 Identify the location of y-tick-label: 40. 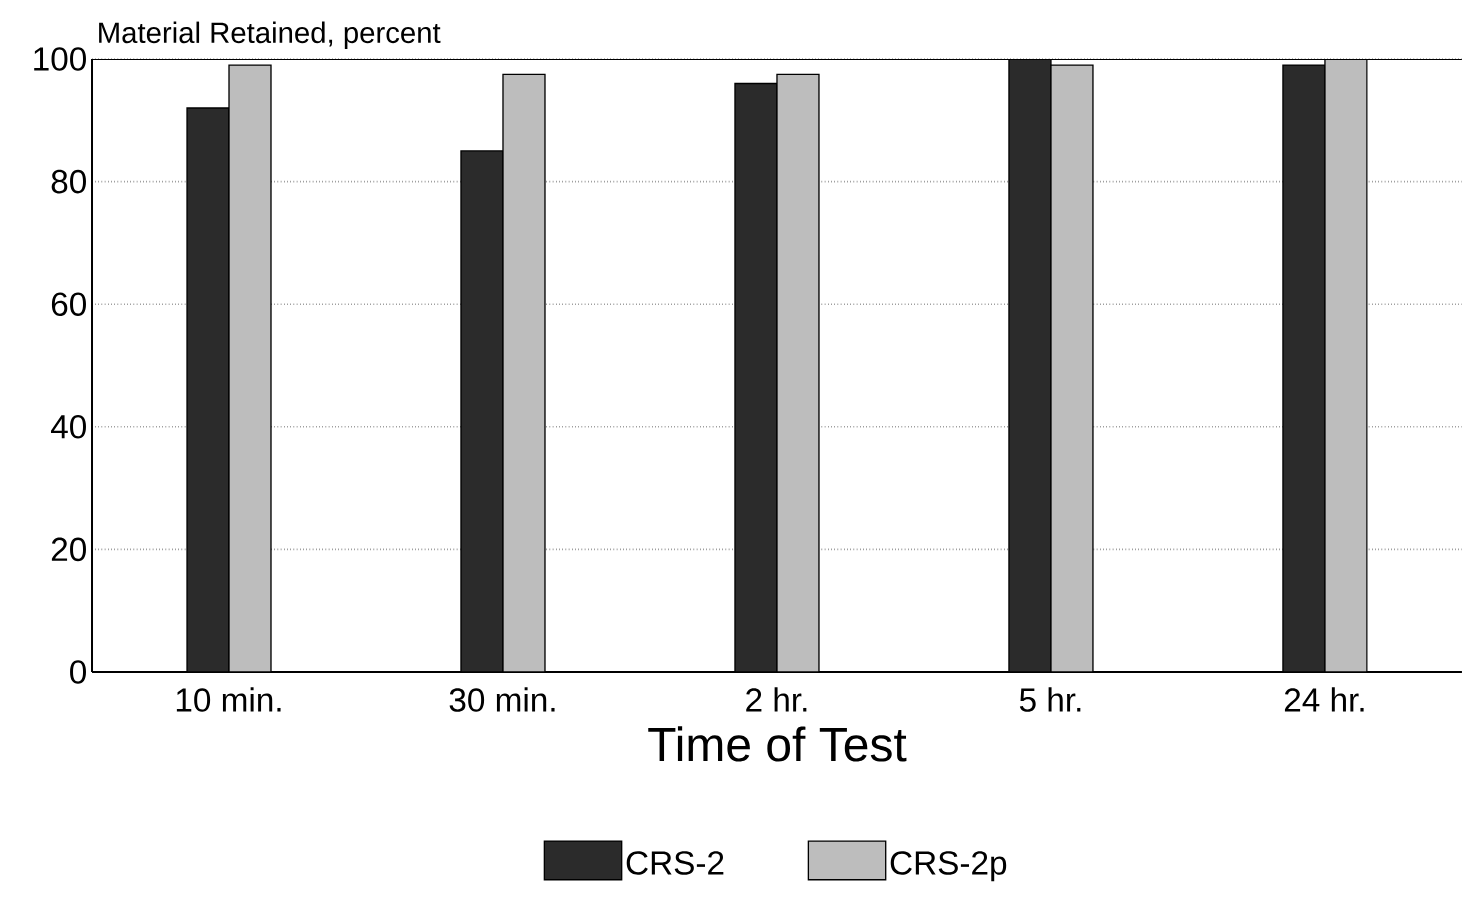
(68, 426).